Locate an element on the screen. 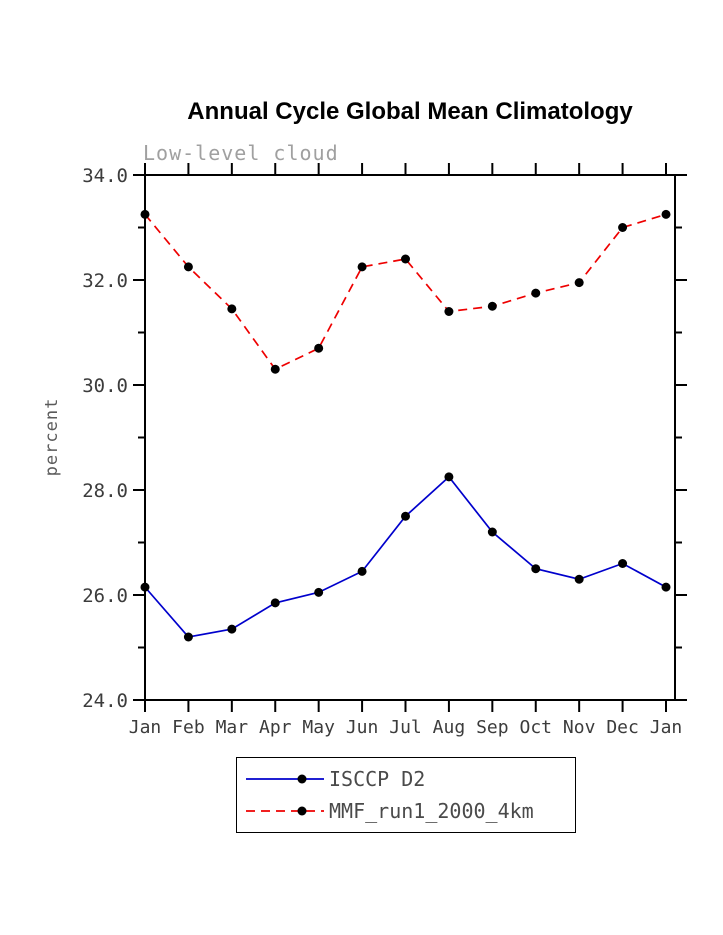 This screenshot has width=723, height=935. x-tick-label: Oct is located at coordinates (535, 727).